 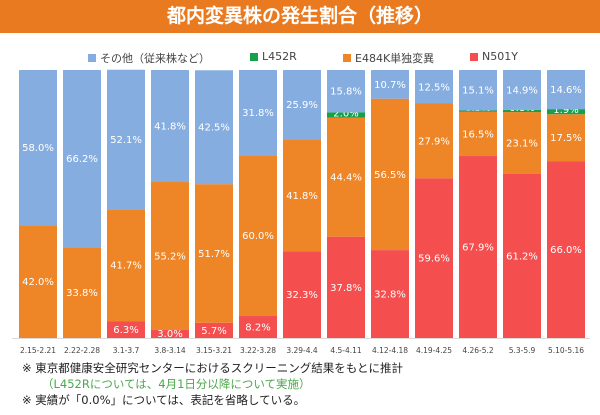 I want to click on data-label: 32.3%, so click(x=302, y=295).